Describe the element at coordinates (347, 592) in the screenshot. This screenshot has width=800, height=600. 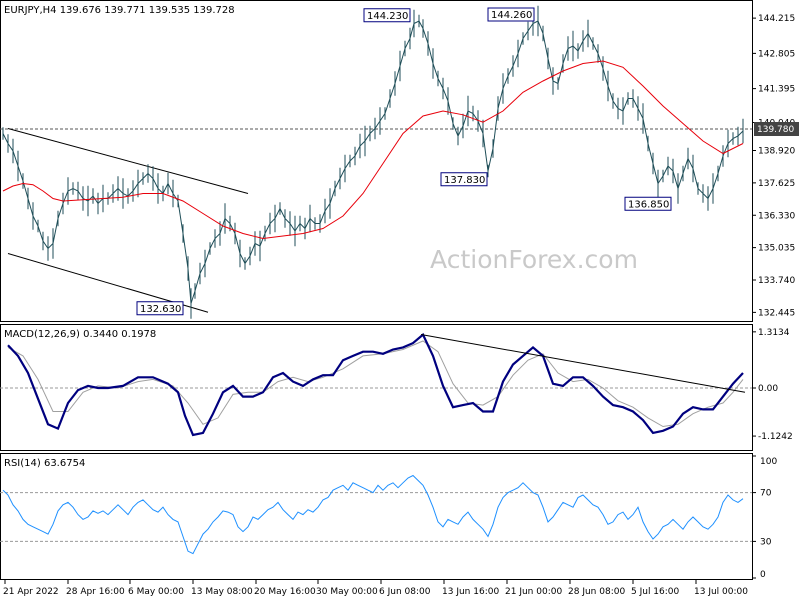
I see `x-tick-label-5: 30 May 00:00` at that location.